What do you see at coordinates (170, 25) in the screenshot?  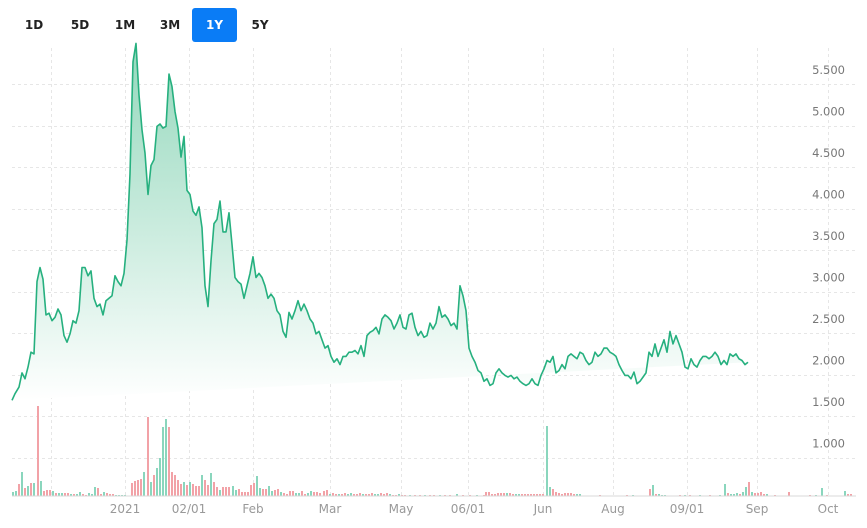 I see `range-button-3m: 3M` at bounding box center [170, 25].